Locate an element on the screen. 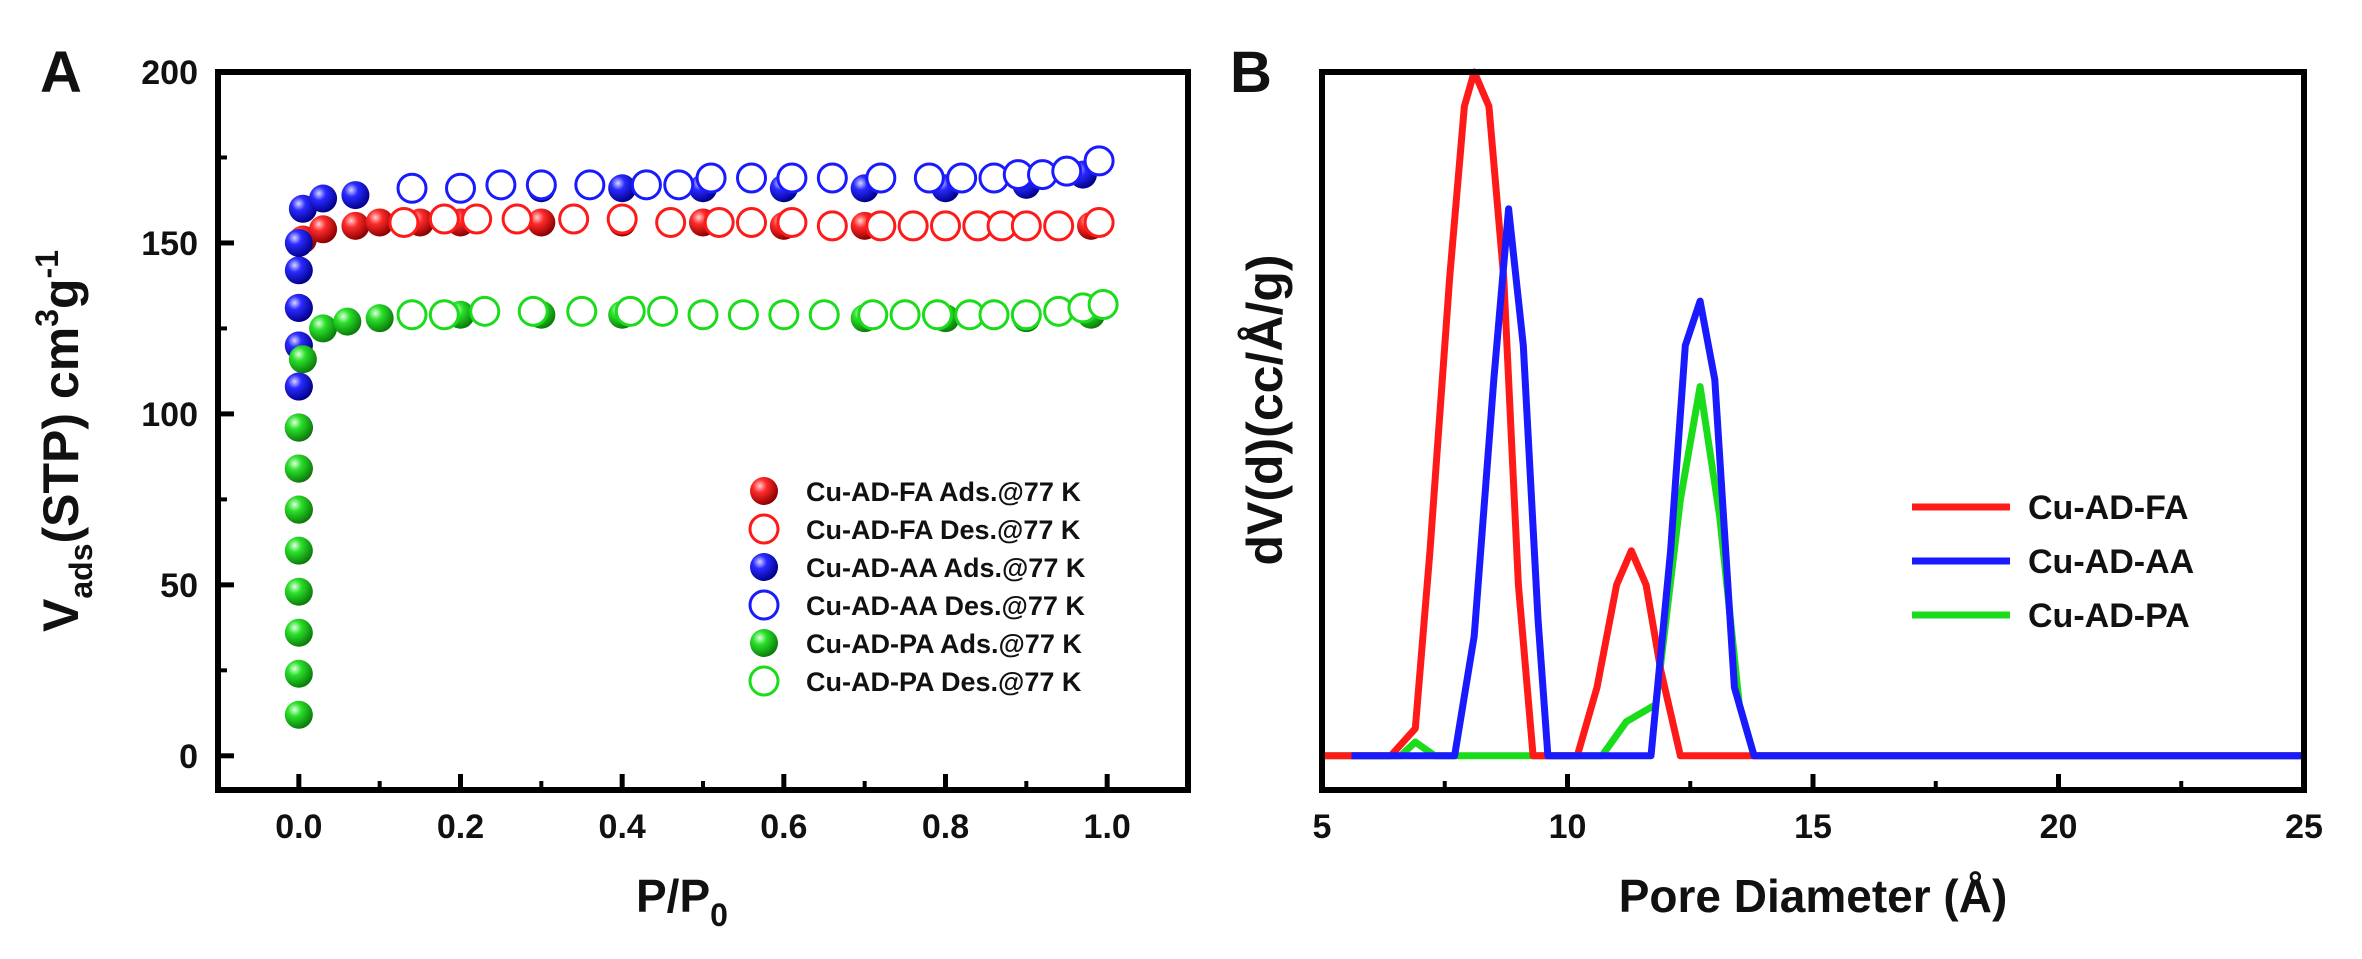 The image size is (2362, 959). panel-a-x-tick-label: 0.2 is located at coordinates (460, 827).